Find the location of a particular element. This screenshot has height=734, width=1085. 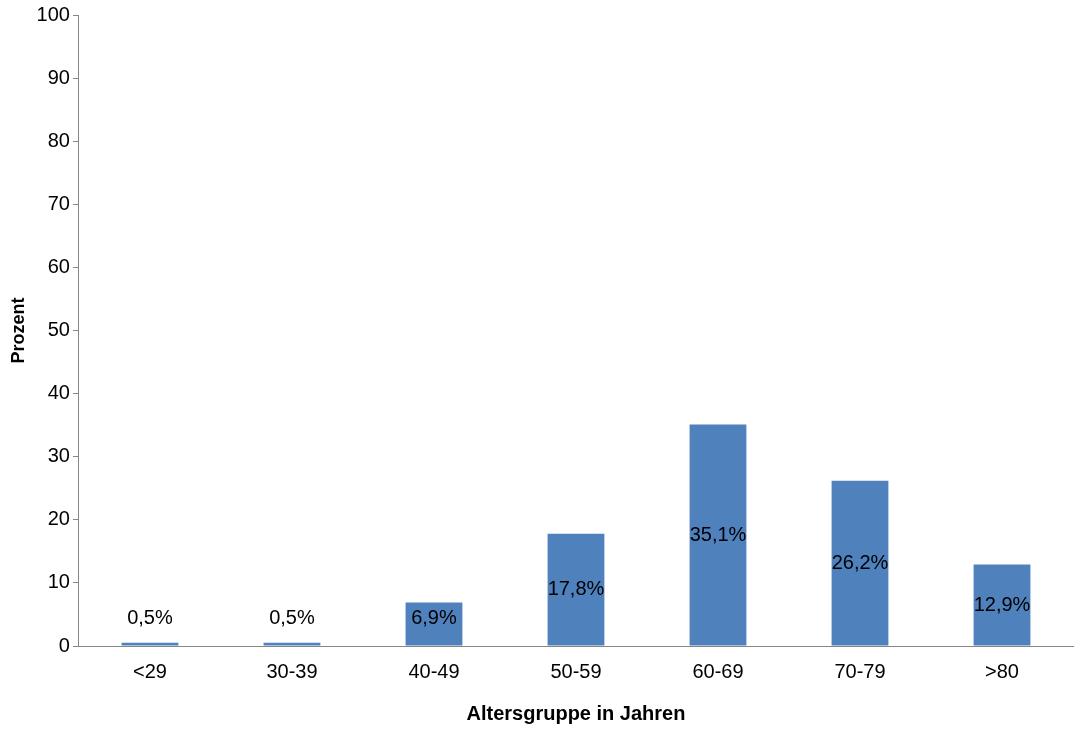

x-axis-title: Altersgruppe in Jahren is located at coordinates (576, 712).